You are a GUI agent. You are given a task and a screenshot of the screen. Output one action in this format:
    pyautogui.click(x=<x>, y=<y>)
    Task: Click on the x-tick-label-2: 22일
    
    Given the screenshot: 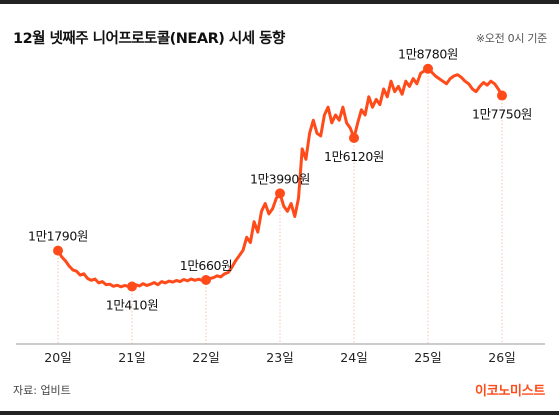 What is the action you would take?
    pyautogui.click(x=205, y=357)
    